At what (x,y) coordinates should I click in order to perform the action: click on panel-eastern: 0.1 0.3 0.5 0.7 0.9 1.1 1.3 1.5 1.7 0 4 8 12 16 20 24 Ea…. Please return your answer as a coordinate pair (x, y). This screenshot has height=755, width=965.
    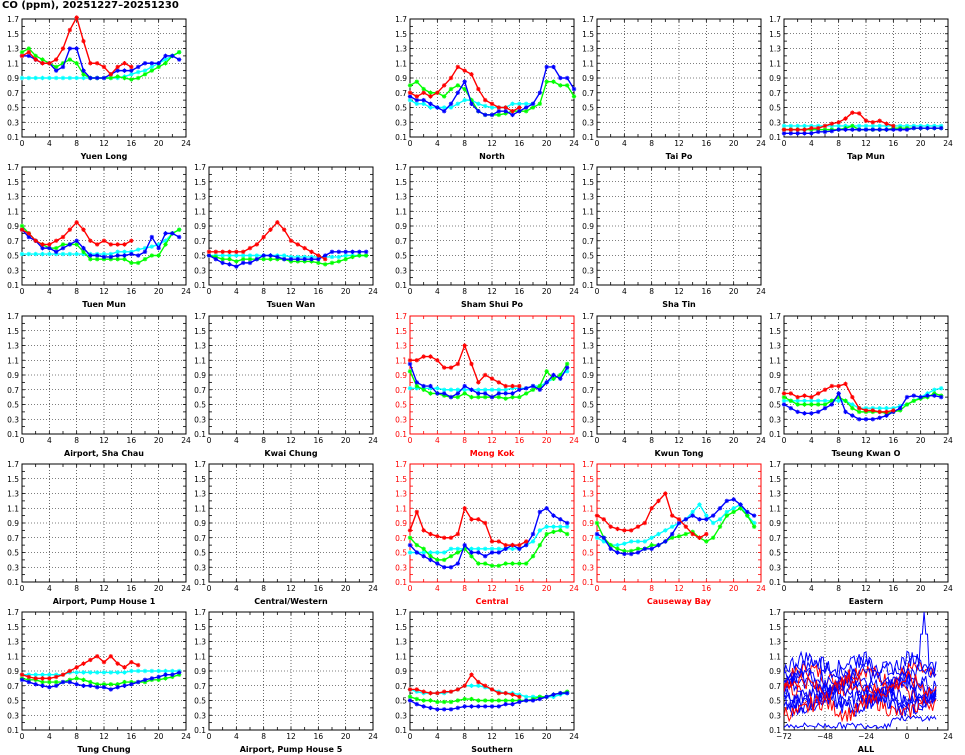
    Looking at the image, I should click on (861, 533).